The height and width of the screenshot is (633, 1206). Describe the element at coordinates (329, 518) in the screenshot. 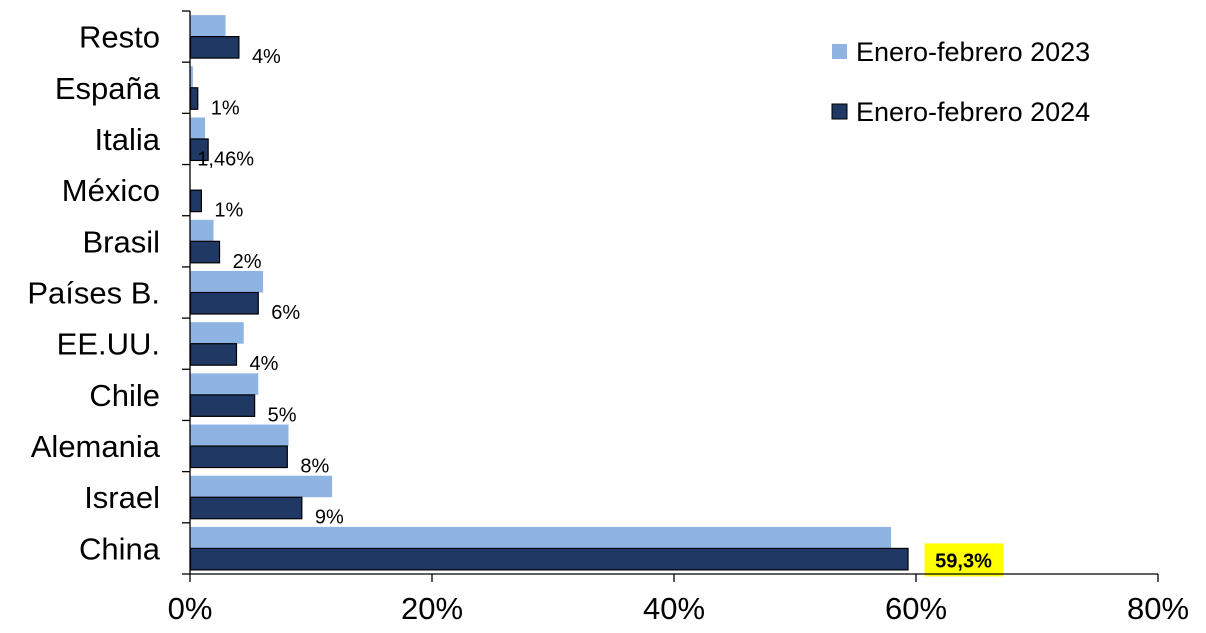

I see `data-label-israel: 9%` at that location.